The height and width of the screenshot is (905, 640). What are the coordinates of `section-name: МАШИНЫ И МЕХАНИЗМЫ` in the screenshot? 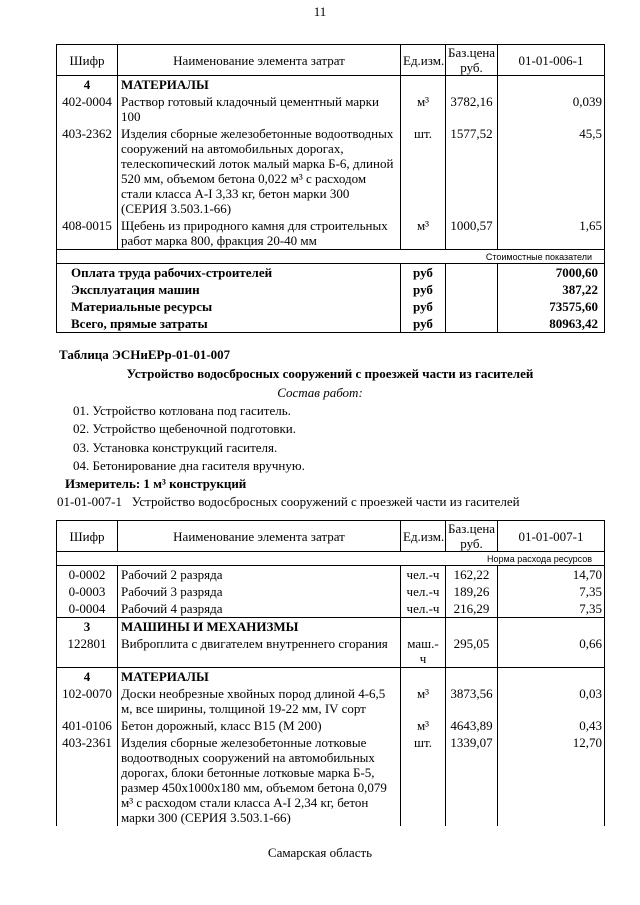 It's located at (259, 626).